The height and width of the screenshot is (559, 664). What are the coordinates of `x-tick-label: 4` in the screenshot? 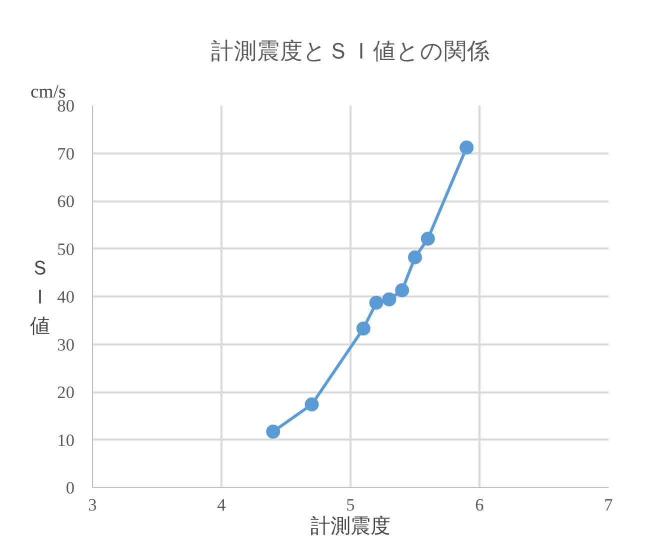 It's located at (221, 505).